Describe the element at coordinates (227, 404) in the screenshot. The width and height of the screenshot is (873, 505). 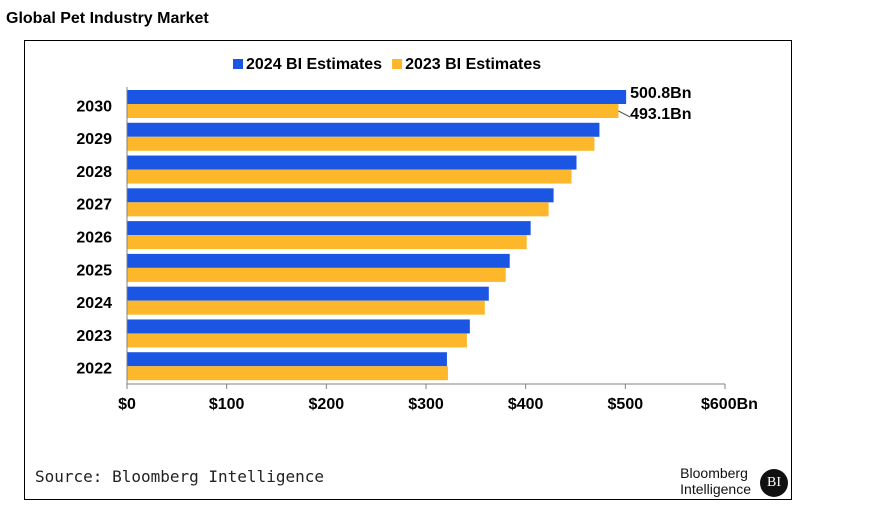
I see `x-tick-label-1: $100` at that location.